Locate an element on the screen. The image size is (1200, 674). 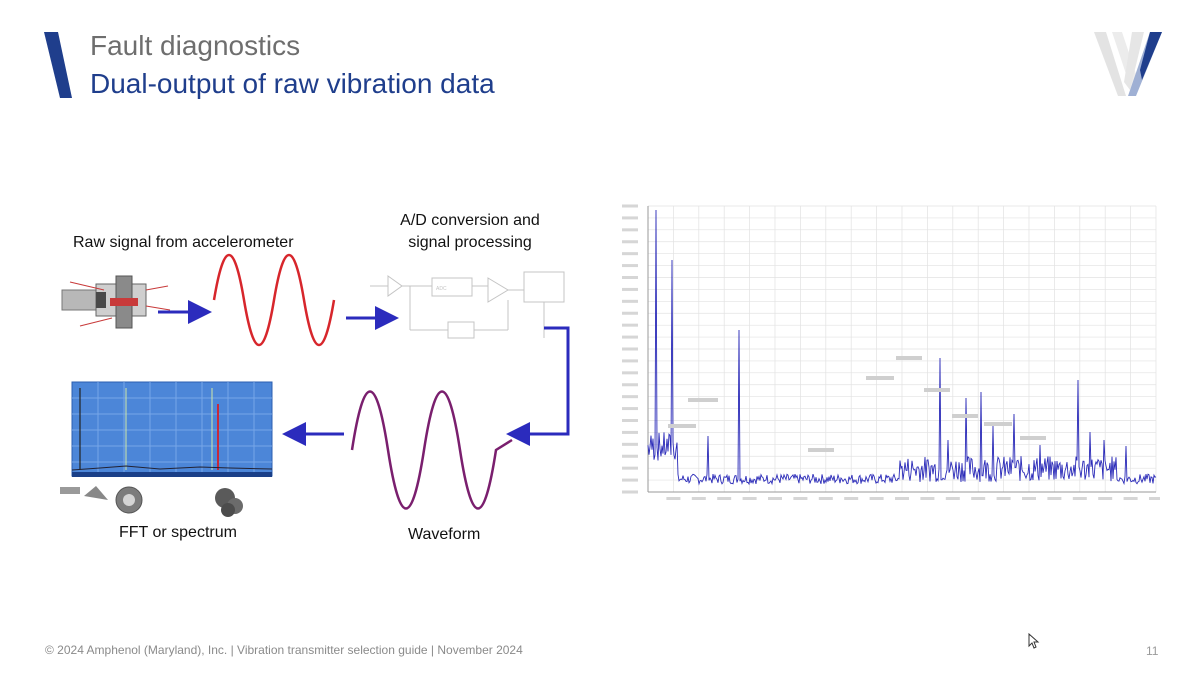
ad-label-line1: A/D conversion and is located at coordinates (470, 220).